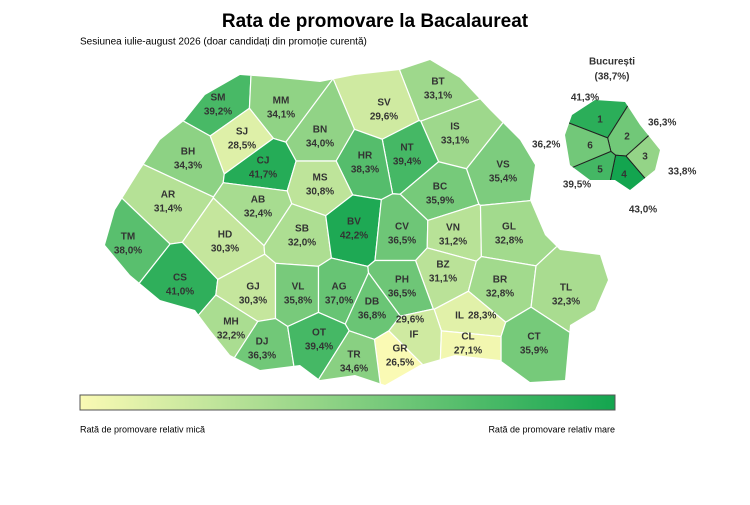 The image size is (750, 505). I want to click on county-code: DJ, so click(262, 342).